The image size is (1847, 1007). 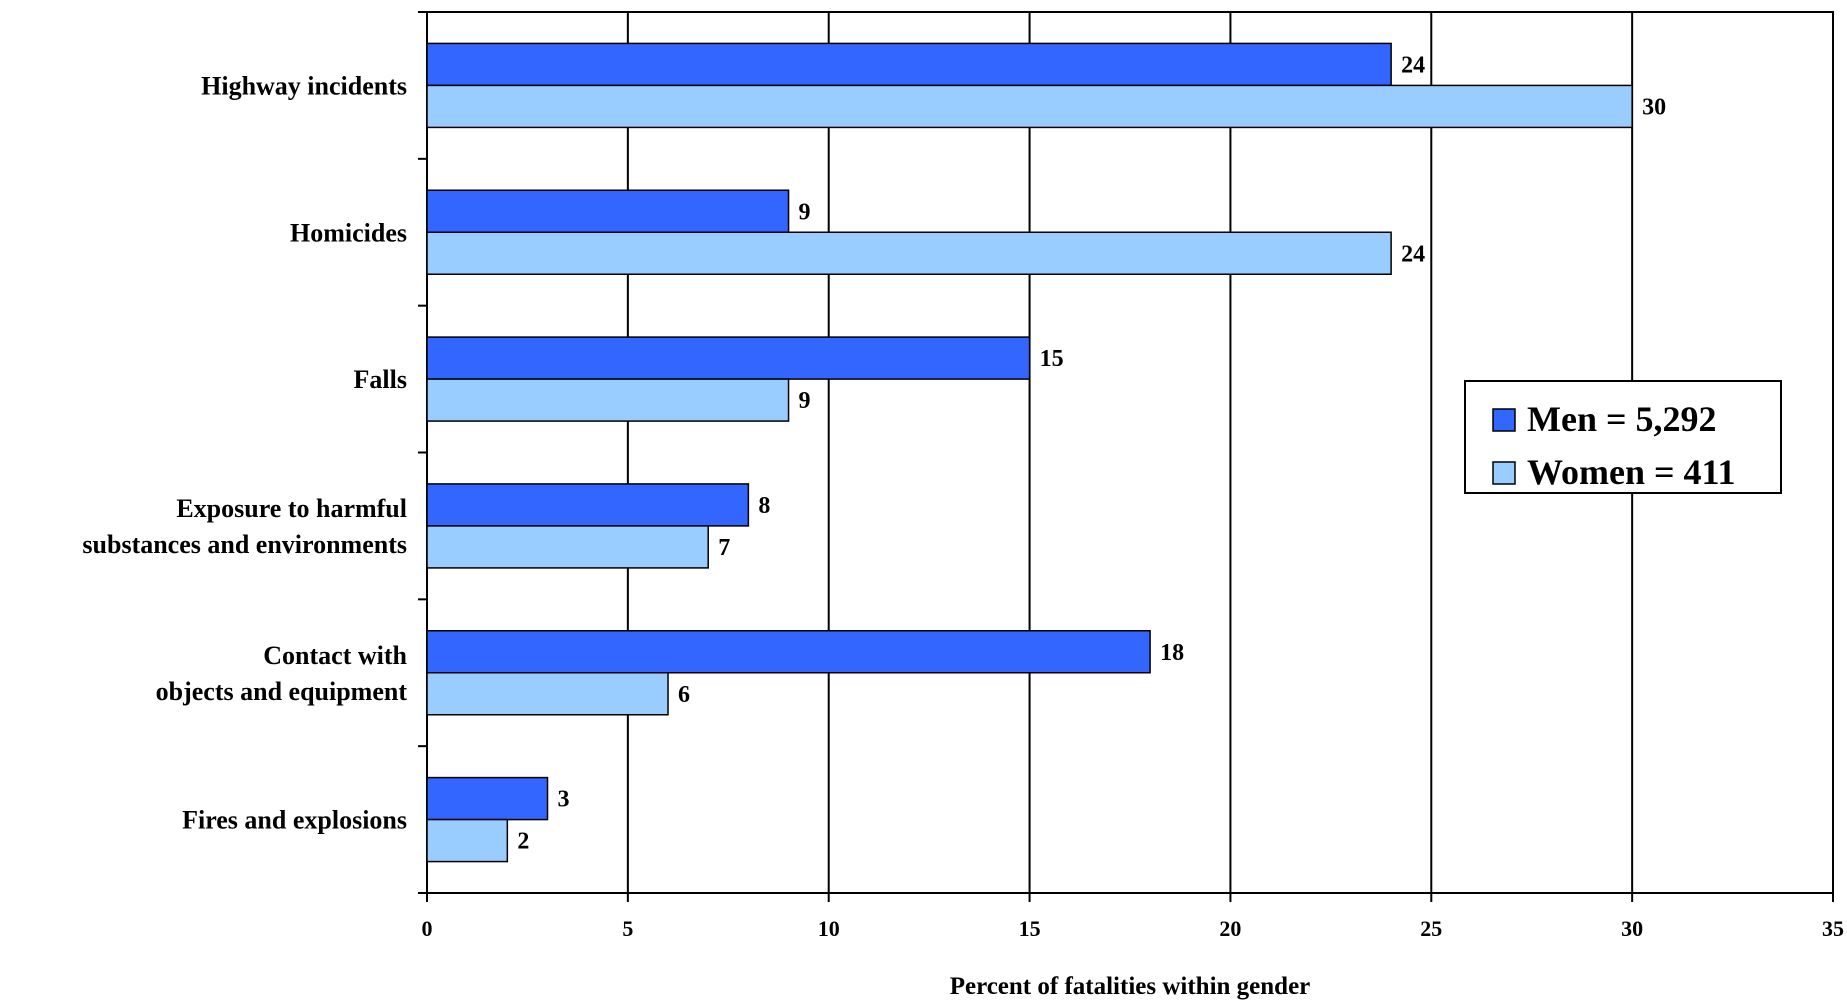 I want to click on category-label: Highway incidents, so click(x=304, y=85).